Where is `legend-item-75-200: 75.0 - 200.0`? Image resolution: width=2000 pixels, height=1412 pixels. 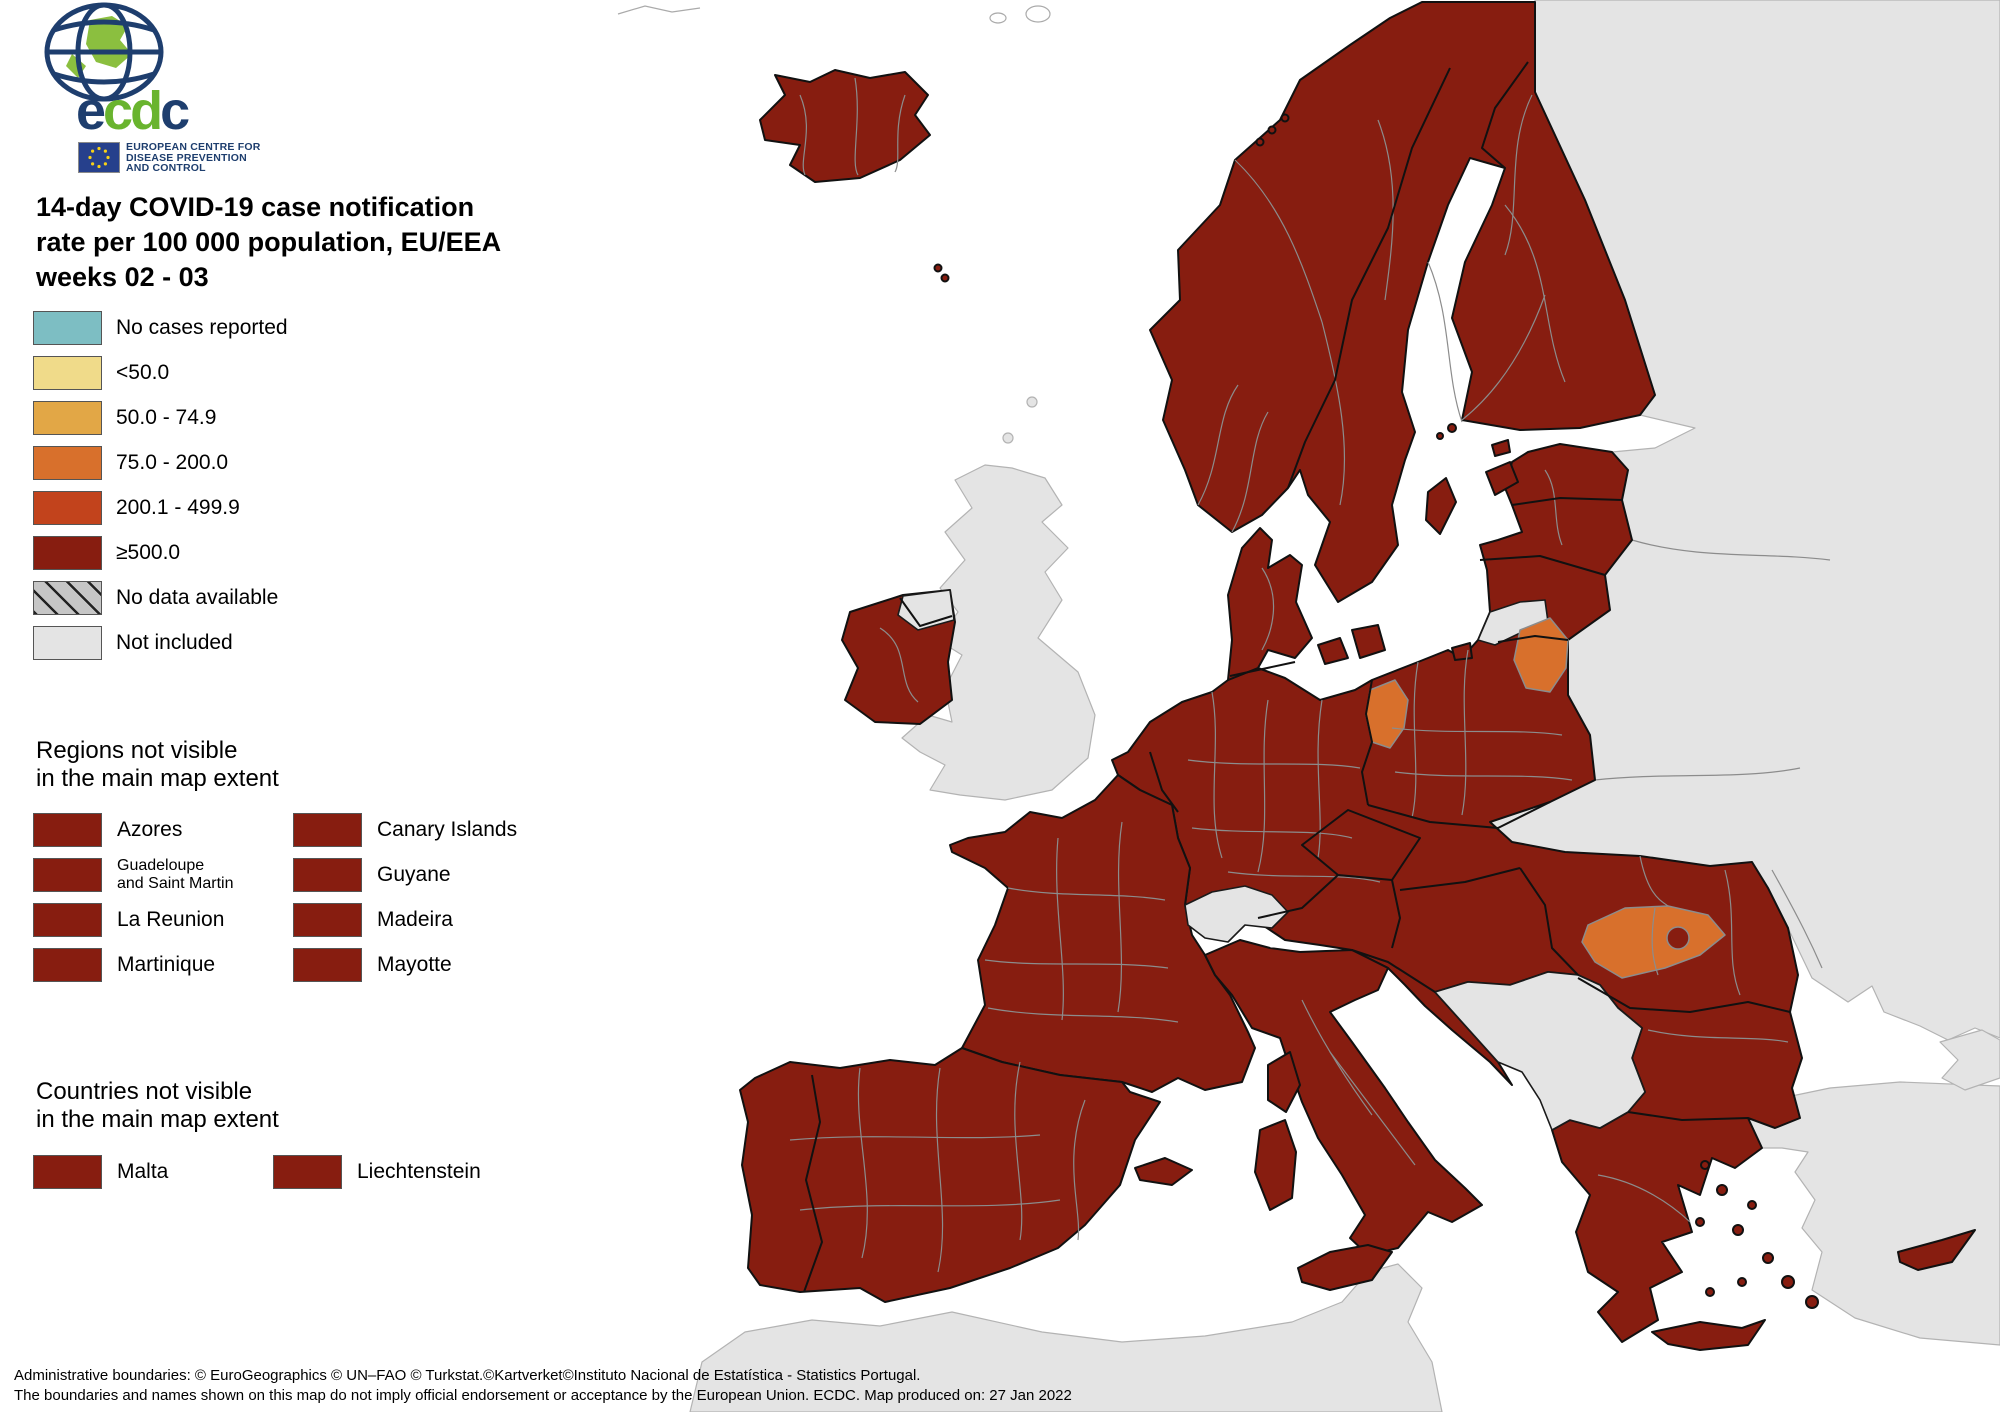
legend-item-75-200: 75.0 - 200.0 is located at coordinates (130, 463).